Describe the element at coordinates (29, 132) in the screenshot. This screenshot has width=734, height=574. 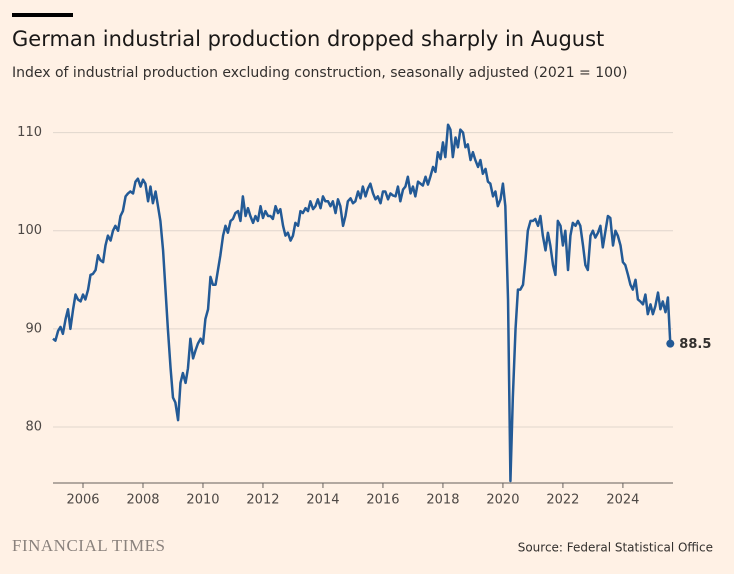
I see `y-tick-label: 110` at that location.